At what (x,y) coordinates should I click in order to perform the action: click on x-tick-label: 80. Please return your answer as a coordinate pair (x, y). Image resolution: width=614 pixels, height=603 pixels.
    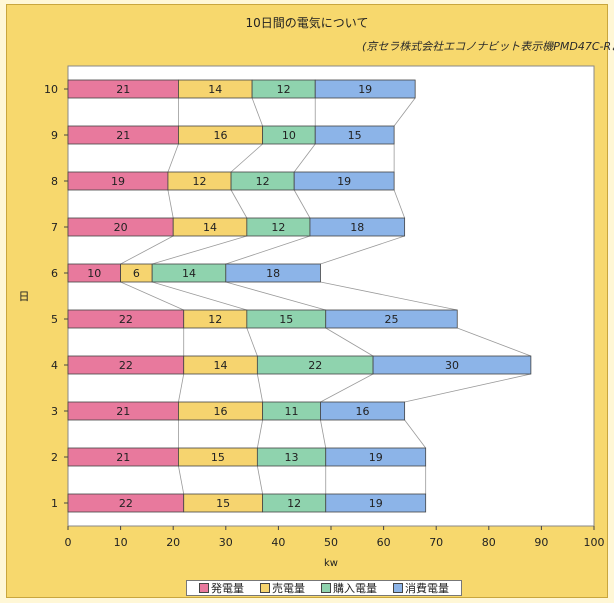
    Looking at the image, I should click on (489, 542).